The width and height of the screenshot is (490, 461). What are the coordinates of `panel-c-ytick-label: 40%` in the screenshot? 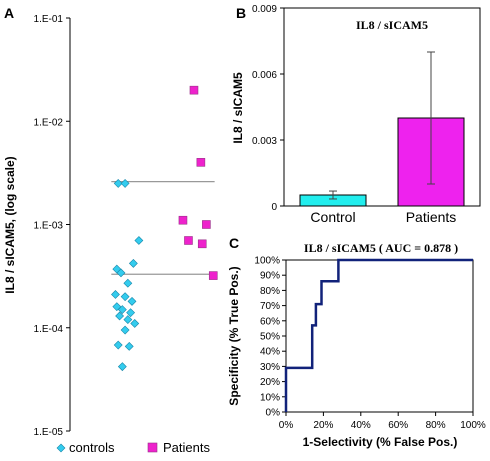 It's located at (270, 352).